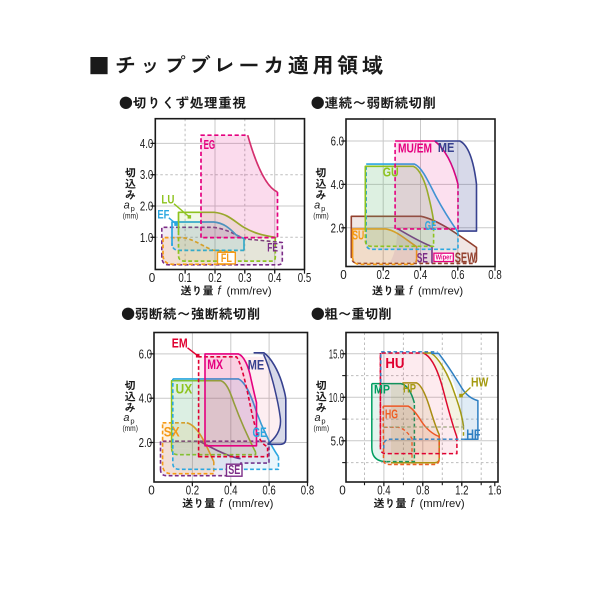  Describe the element at coordinates (336, 397) in the screenshot. I see `svg-text: 10.0` at that location.